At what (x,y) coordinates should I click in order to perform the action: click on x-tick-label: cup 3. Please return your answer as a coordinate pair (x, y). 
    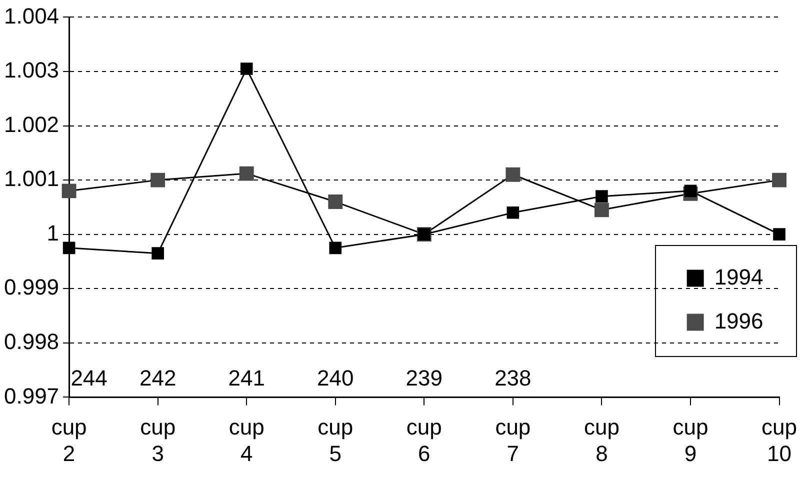
    Looking at the image, I should click on (158, 440).